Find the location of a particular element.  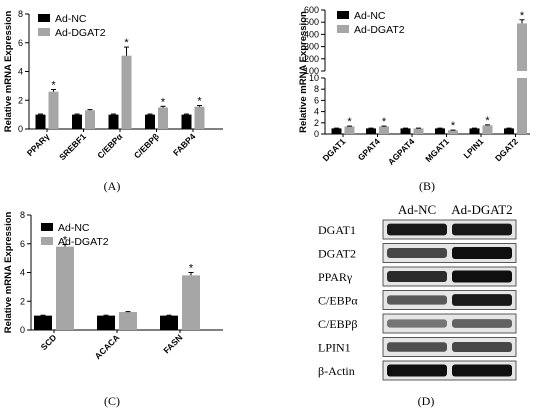

y-tick-label: 500 is located at coordinates (311, 22).